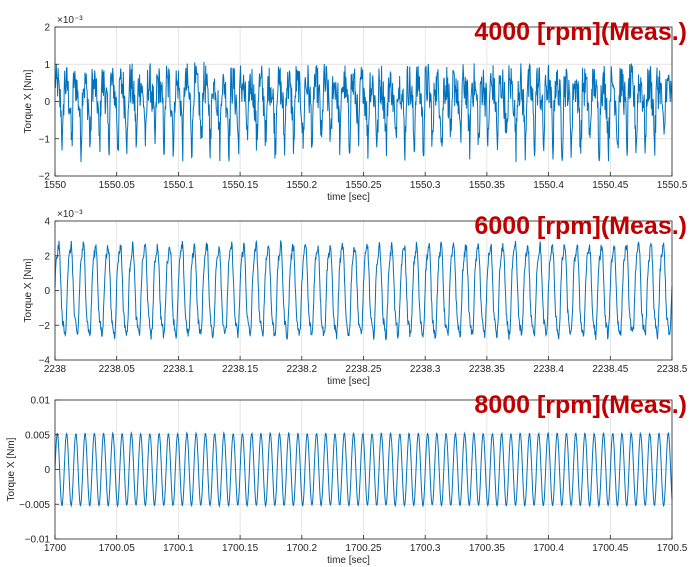  What do you see at coordinates (37, 435) in the screenshot?
I see `y-tick-label: 0.005` at bounding box center [37, 435].